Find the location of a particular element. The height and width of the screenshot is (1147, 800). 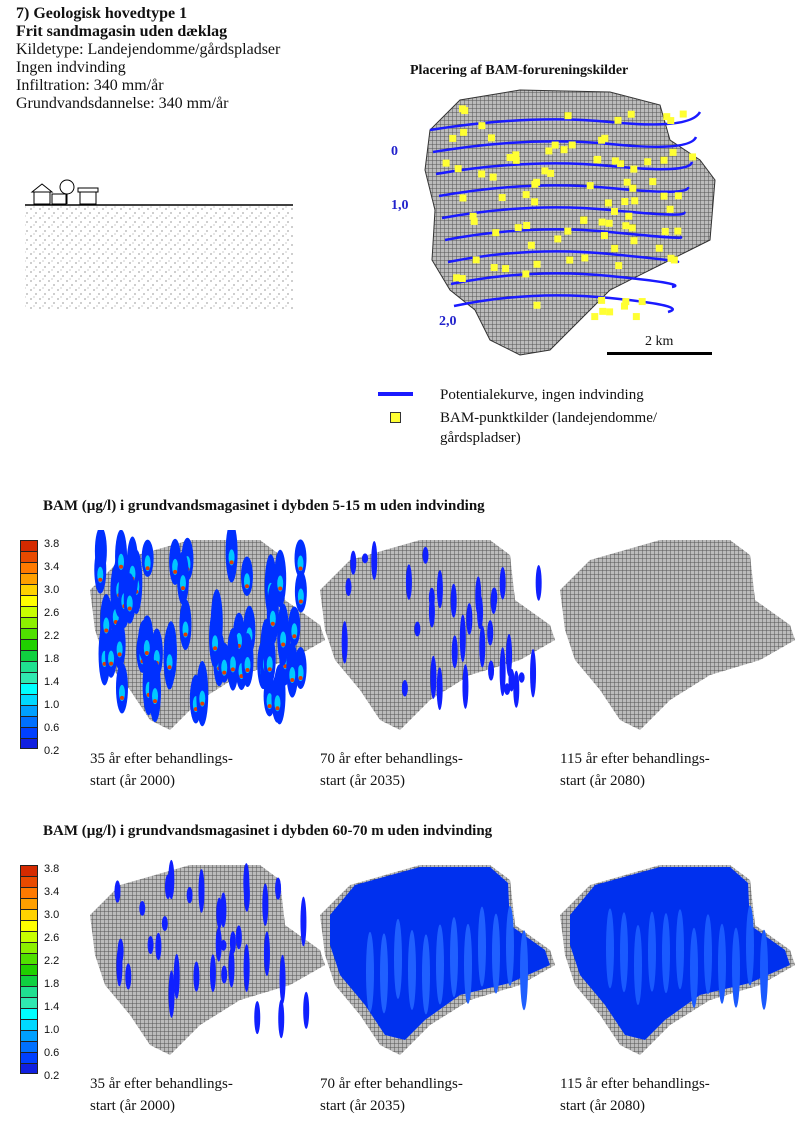

map-caption: start (år 2035) is located at coordinates (362, 1106).